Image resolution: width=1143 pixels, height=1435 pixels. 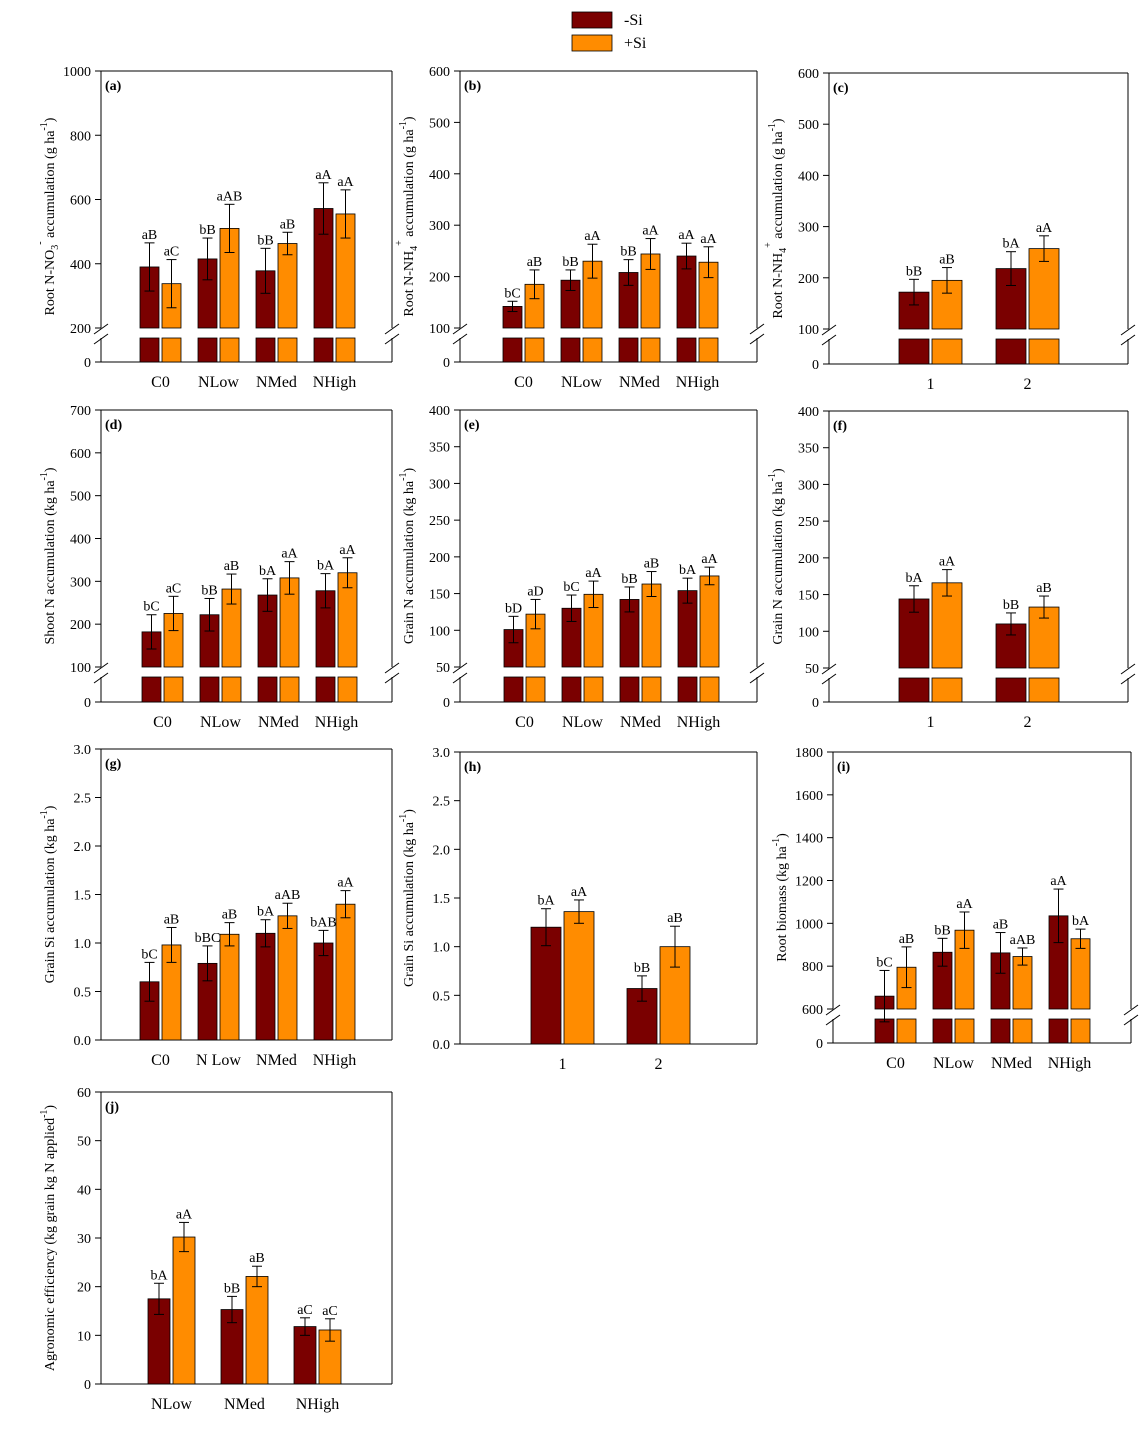 I want to click on y-tick-label: 2.0, so click(x=442, y=850).